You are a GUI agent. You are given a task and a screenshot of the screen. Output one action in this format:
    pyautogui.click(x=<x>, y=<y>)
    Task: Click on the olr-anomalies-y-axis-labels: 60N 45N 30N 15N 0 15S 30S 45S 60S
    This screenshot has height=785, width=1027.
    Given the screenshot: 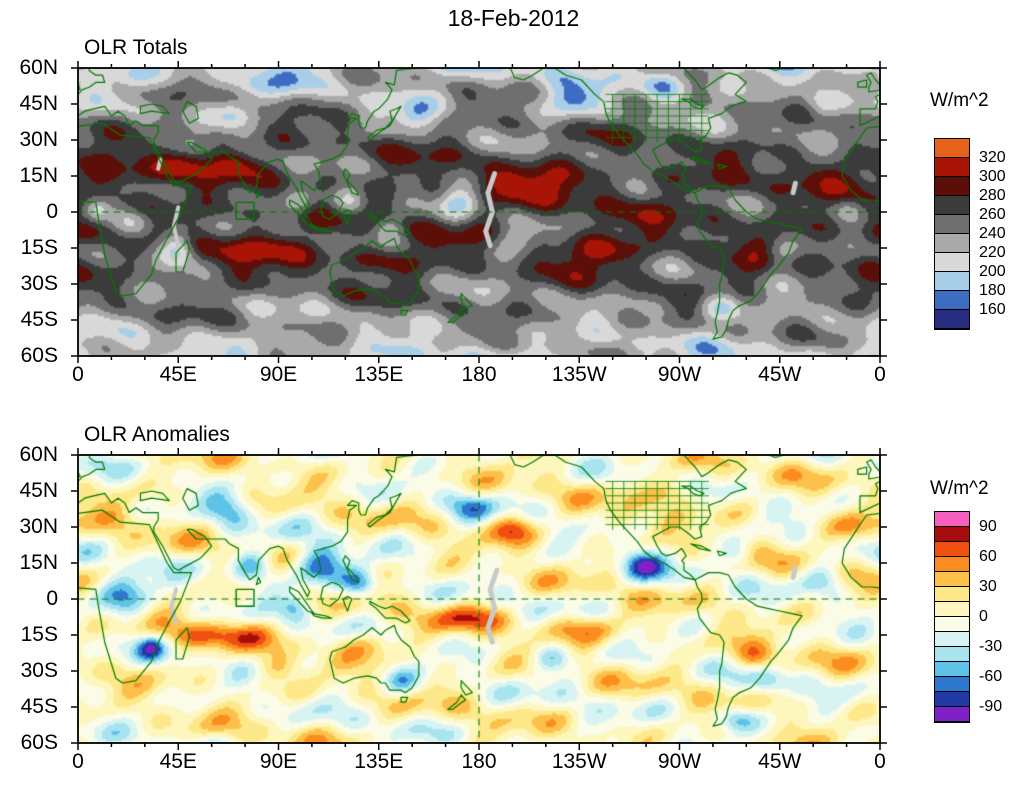 What is the action you would take?
    pyautogui.click(x=35, y=599)
    